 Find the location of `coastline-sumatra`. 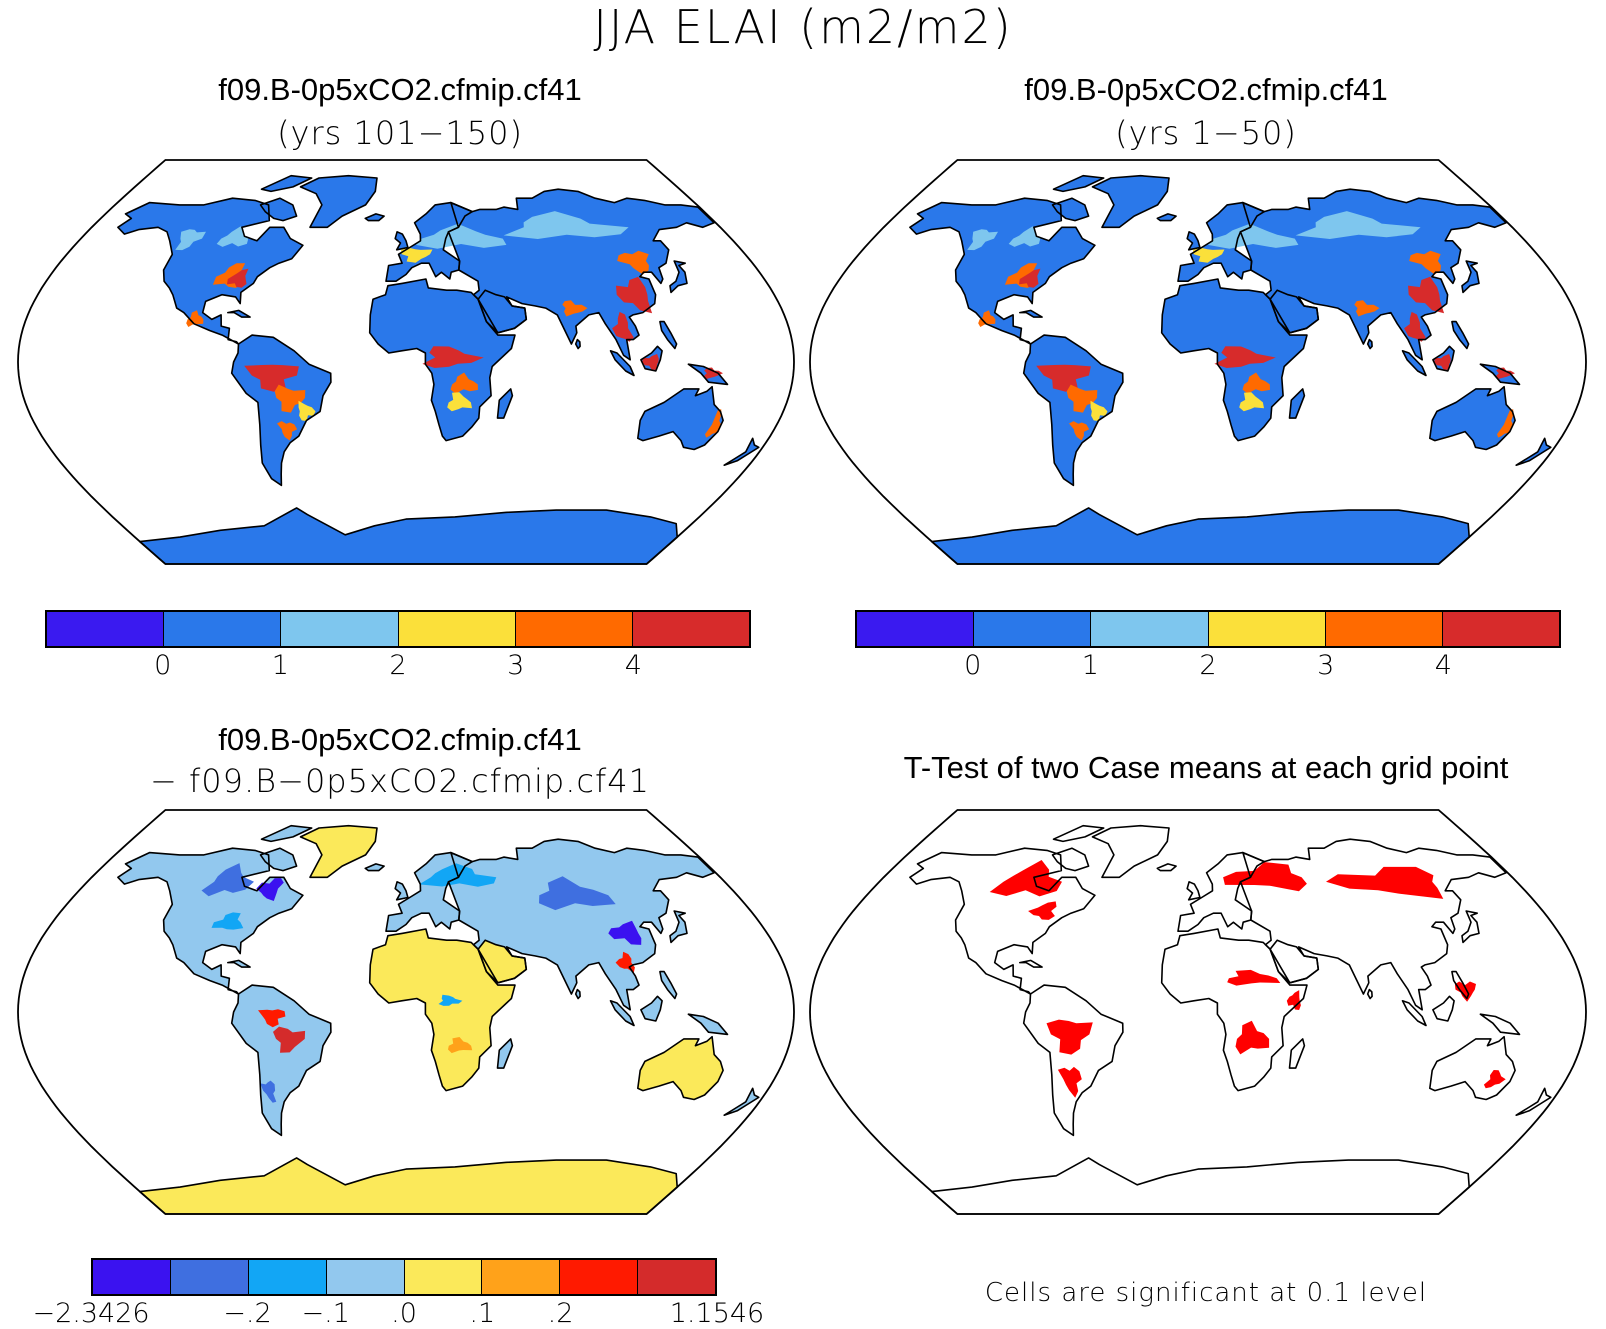

coastline-sumatra is located at coordinates (1414, 363).